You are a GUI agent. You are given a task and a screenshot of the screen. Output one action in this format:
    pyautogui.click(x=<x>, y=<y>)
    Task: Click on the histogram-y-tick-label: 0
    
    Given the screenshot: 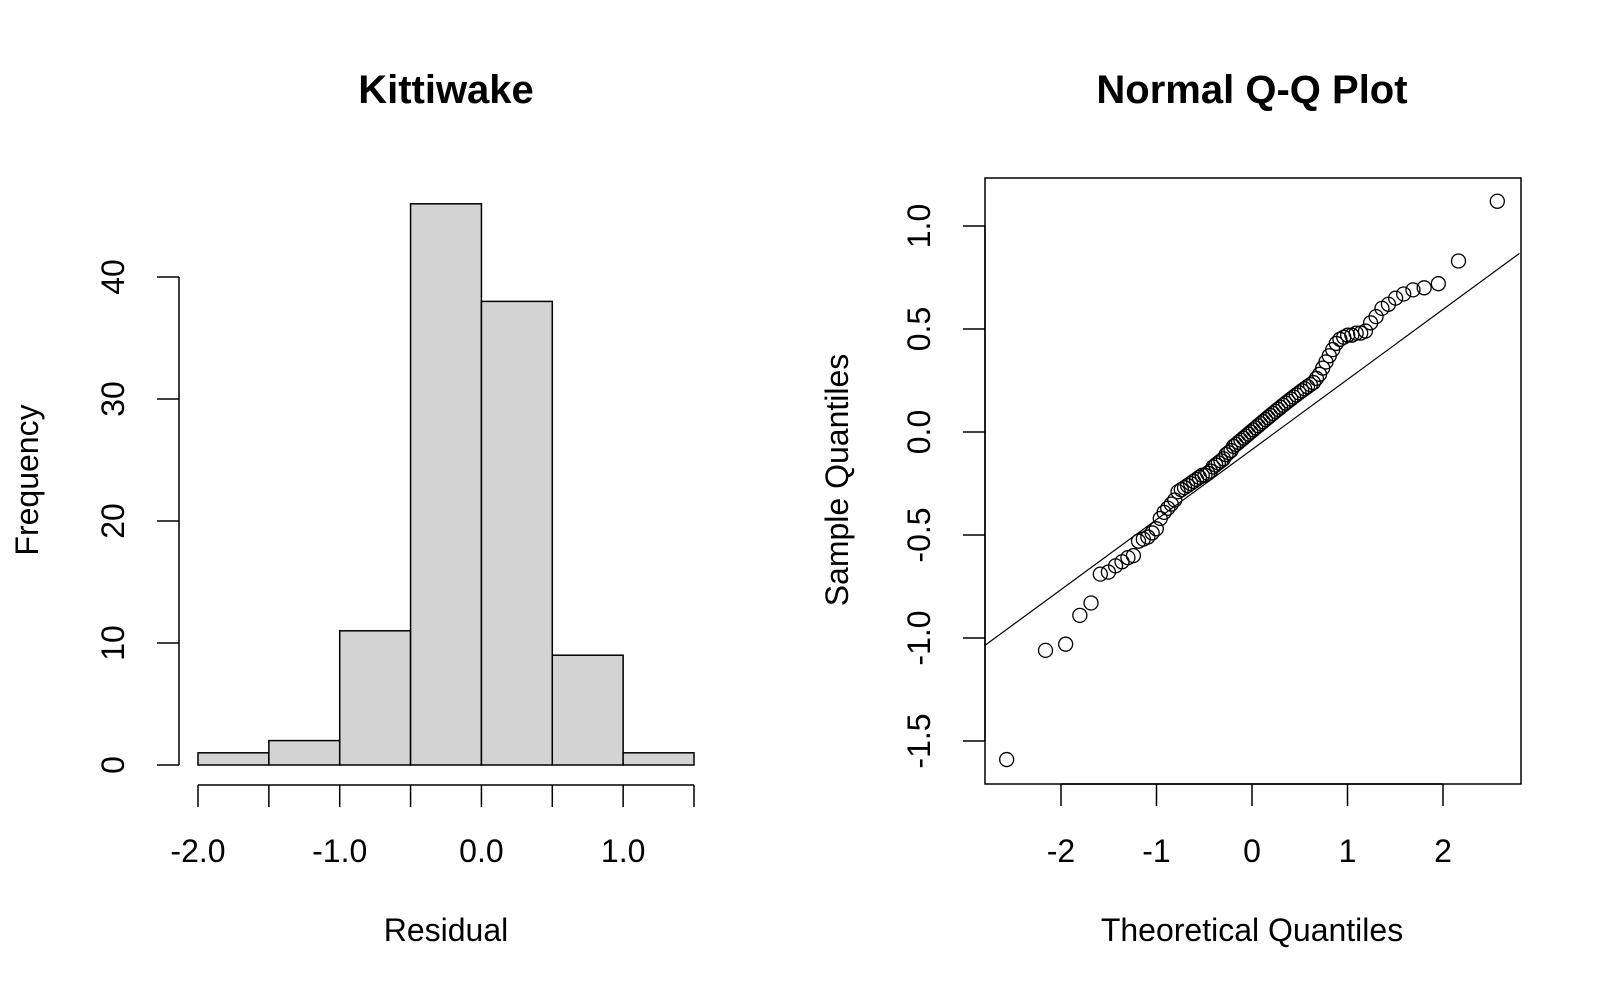 What is the action you would take?
    pyautogui.click(x=113, y=765)
    